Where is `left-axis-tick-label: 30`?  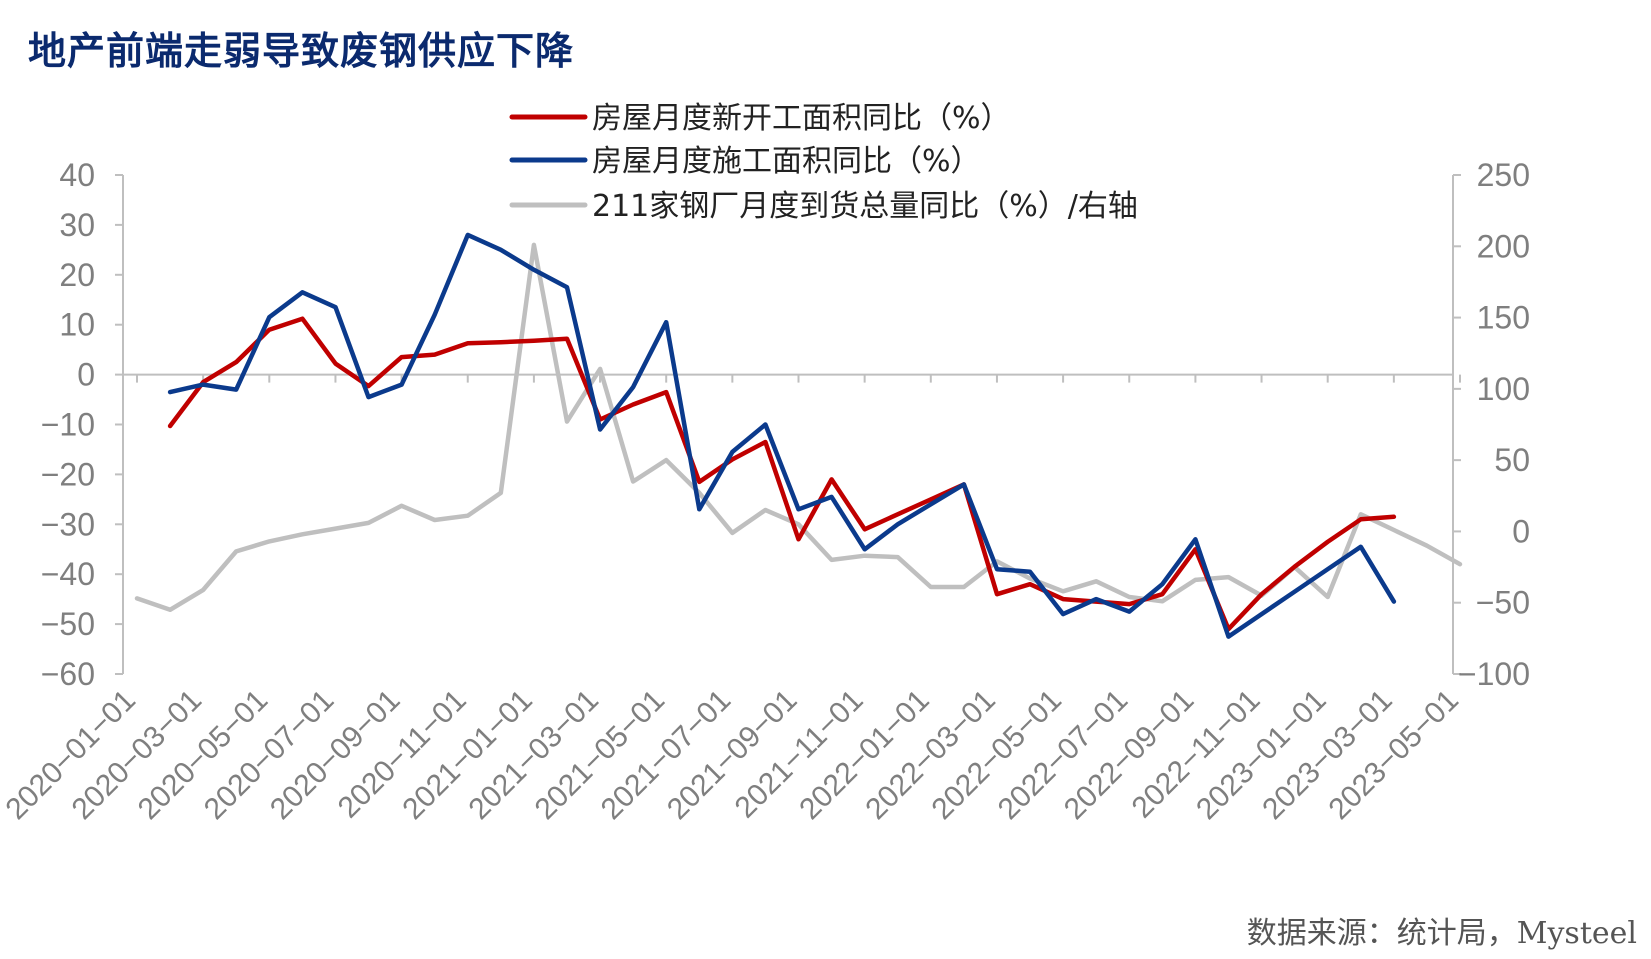 left-axis-tick-label: 30 is located at coordinates (77, 225).